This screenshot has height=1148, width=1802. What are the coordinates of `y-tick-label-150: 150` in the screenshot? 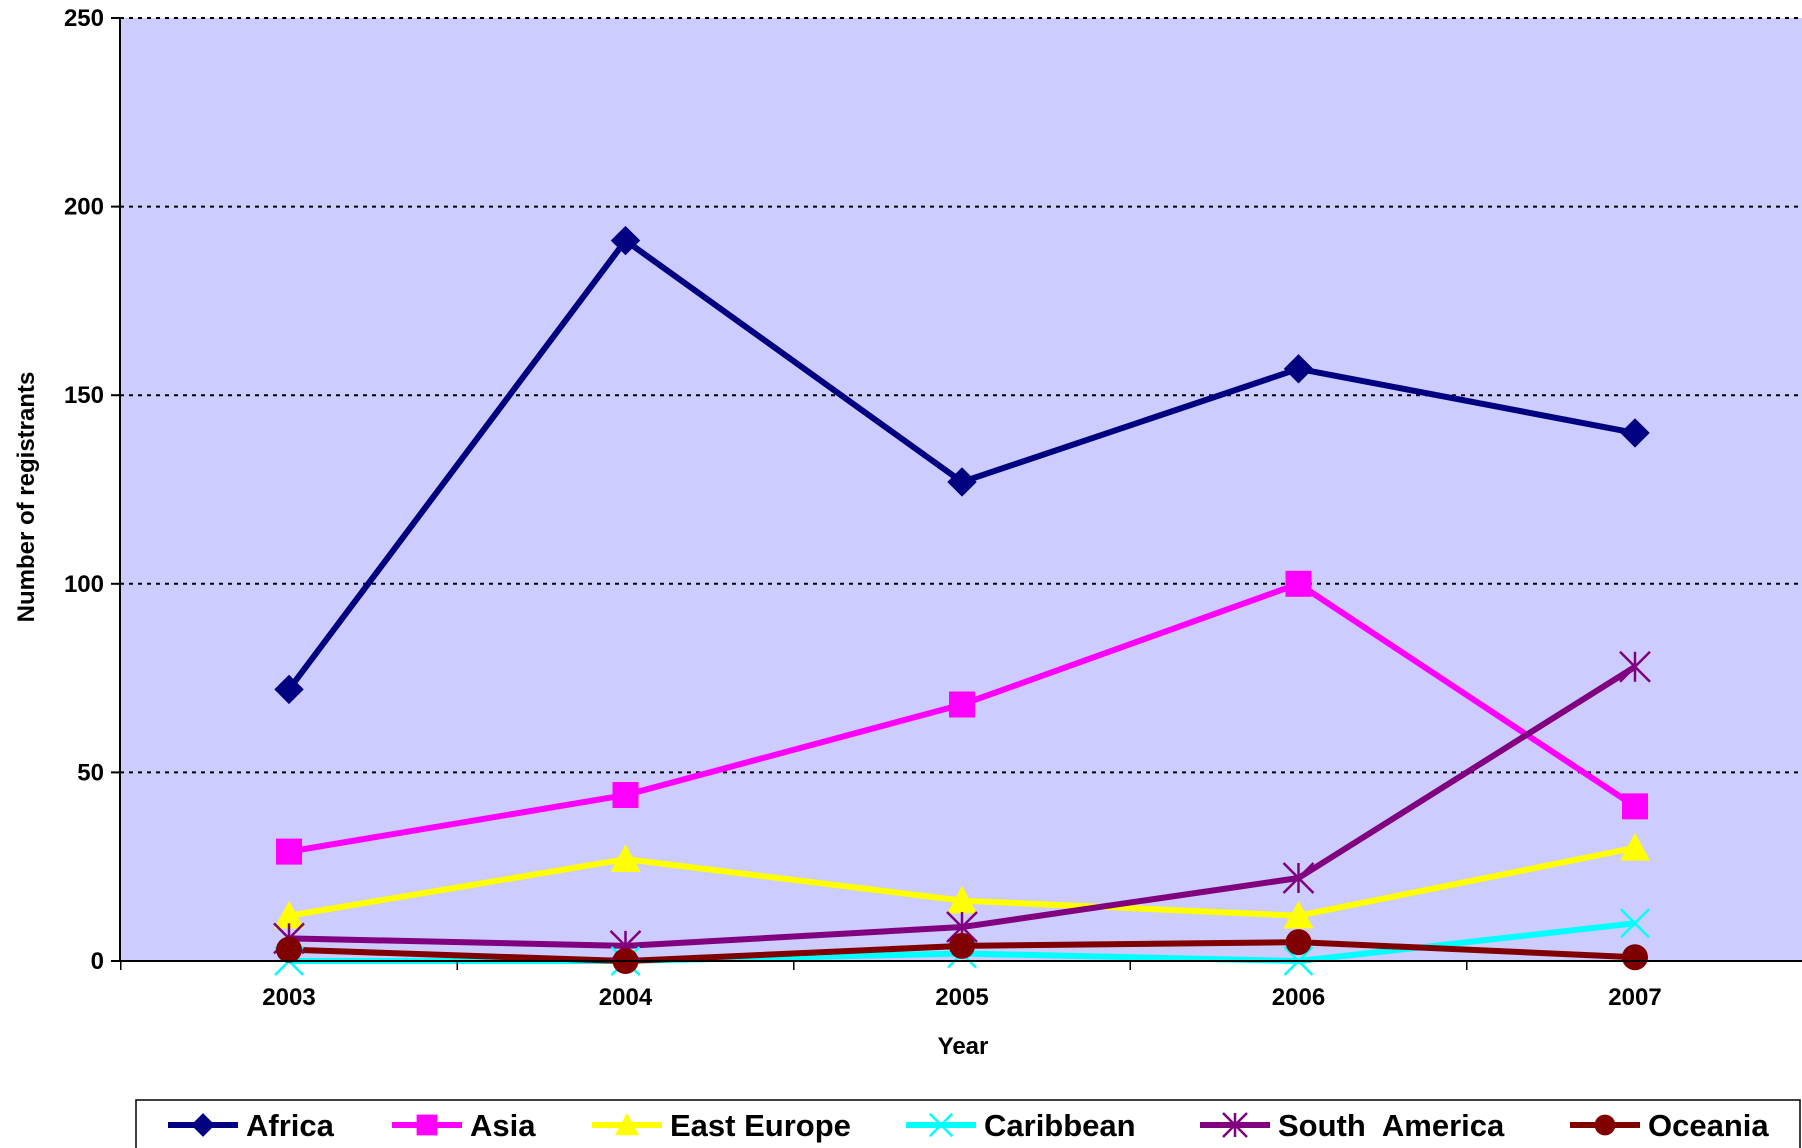 It's located at (84, 395).